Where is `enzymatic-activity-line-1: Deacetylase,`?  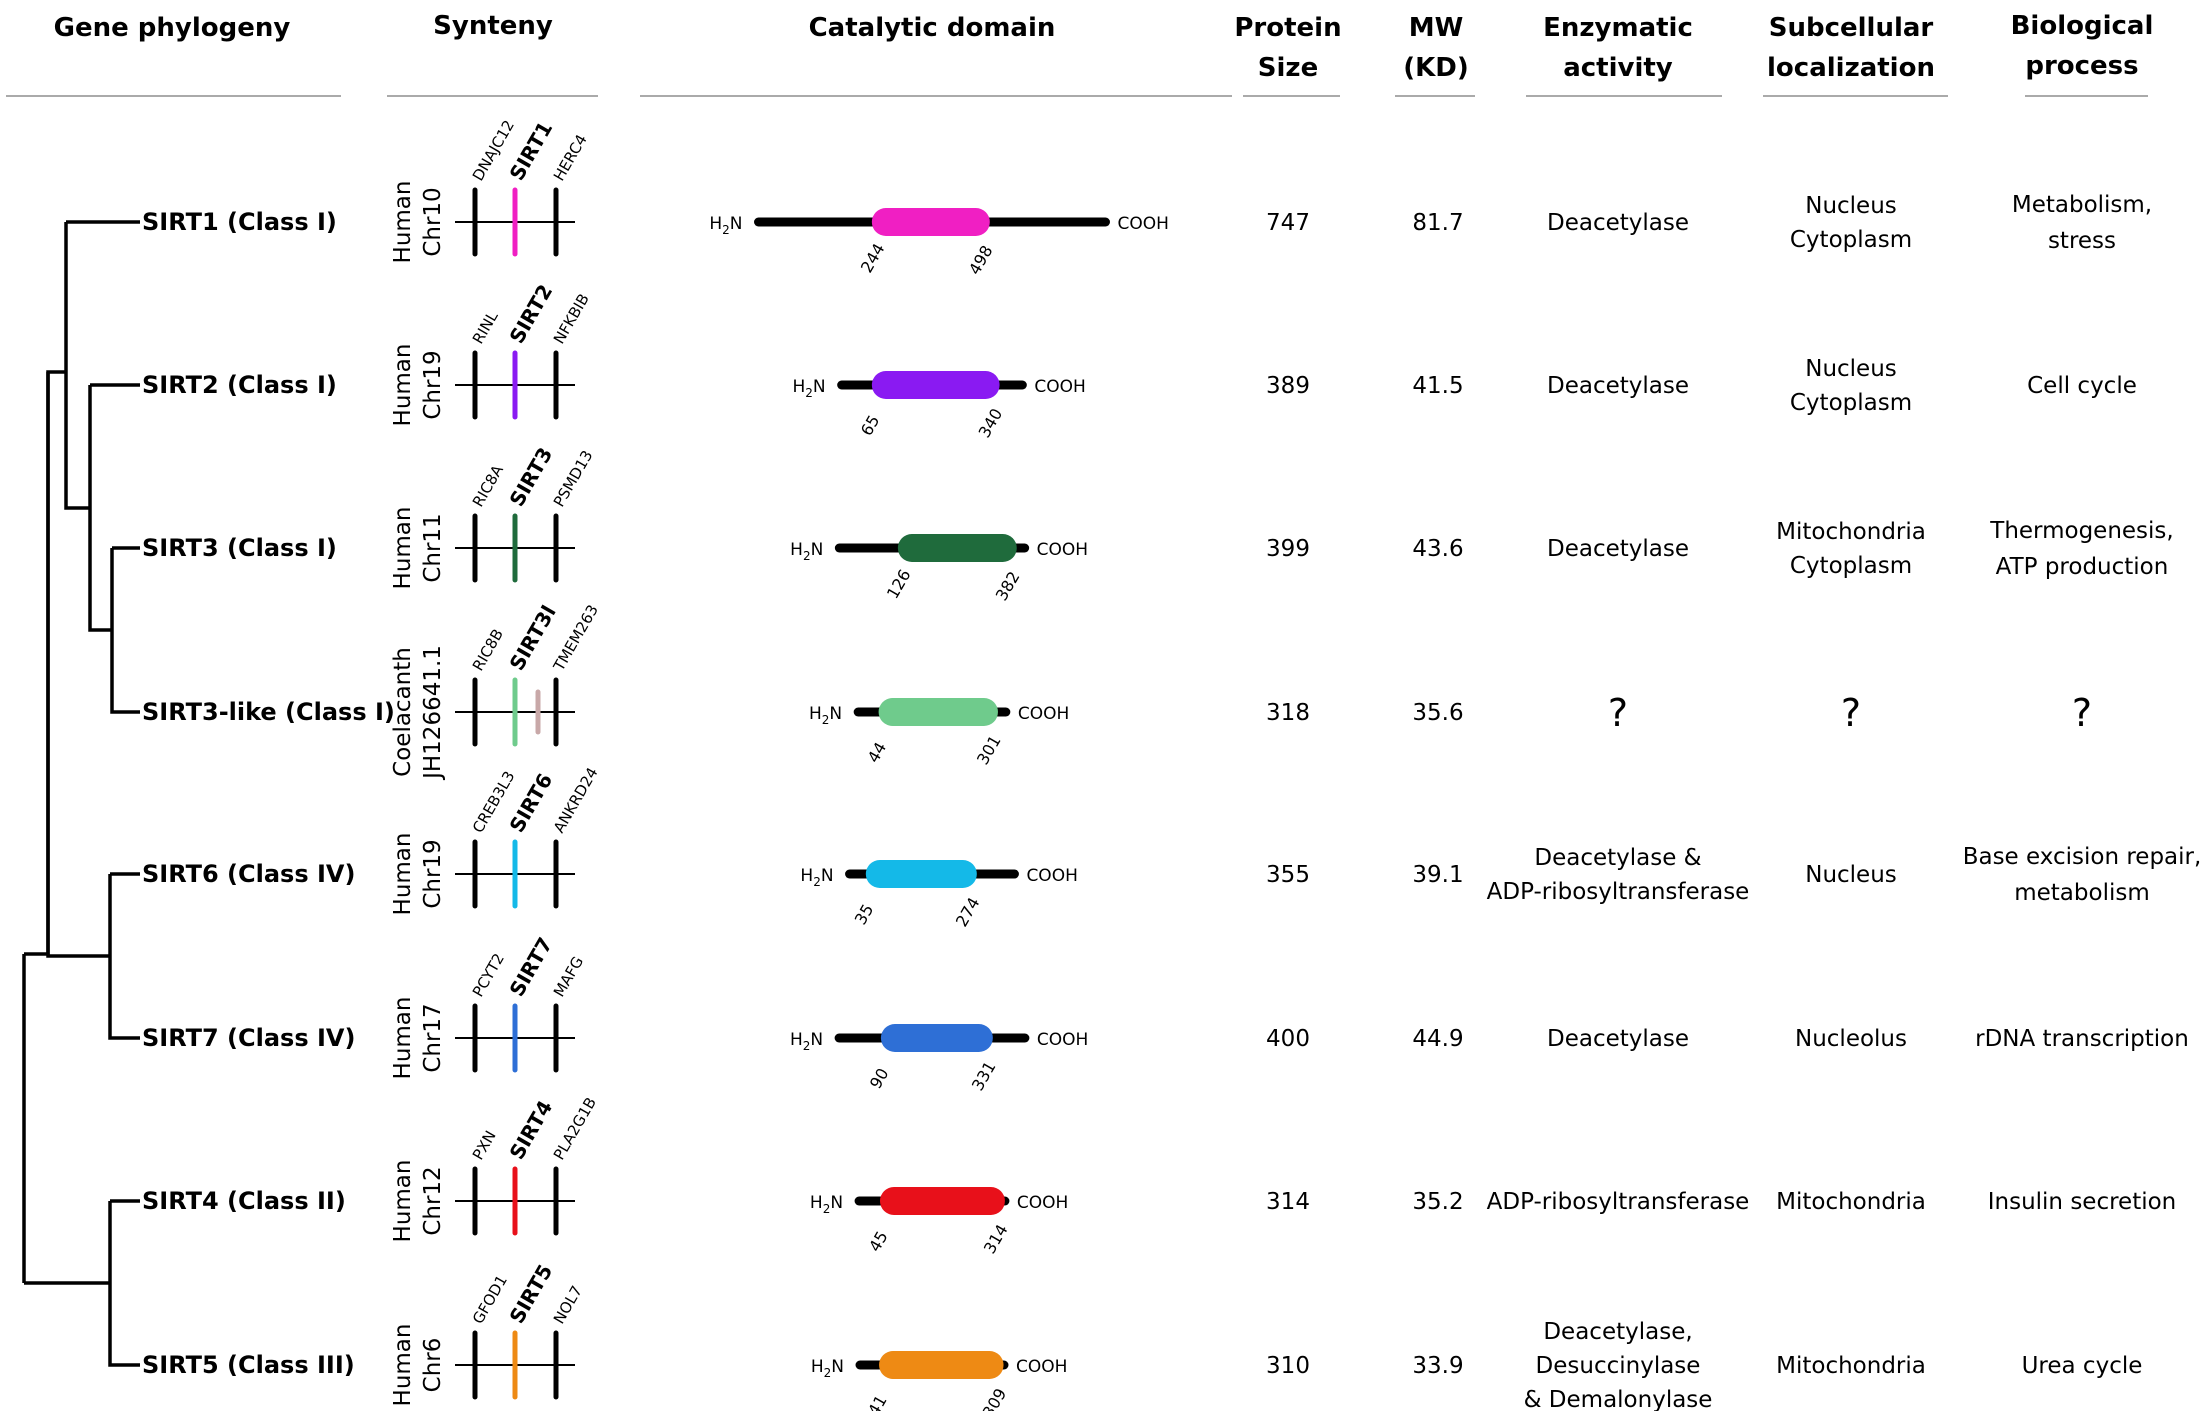 enzymatic-activity-line-1: Deacetylase, is located at coordinates (1617, 1332).